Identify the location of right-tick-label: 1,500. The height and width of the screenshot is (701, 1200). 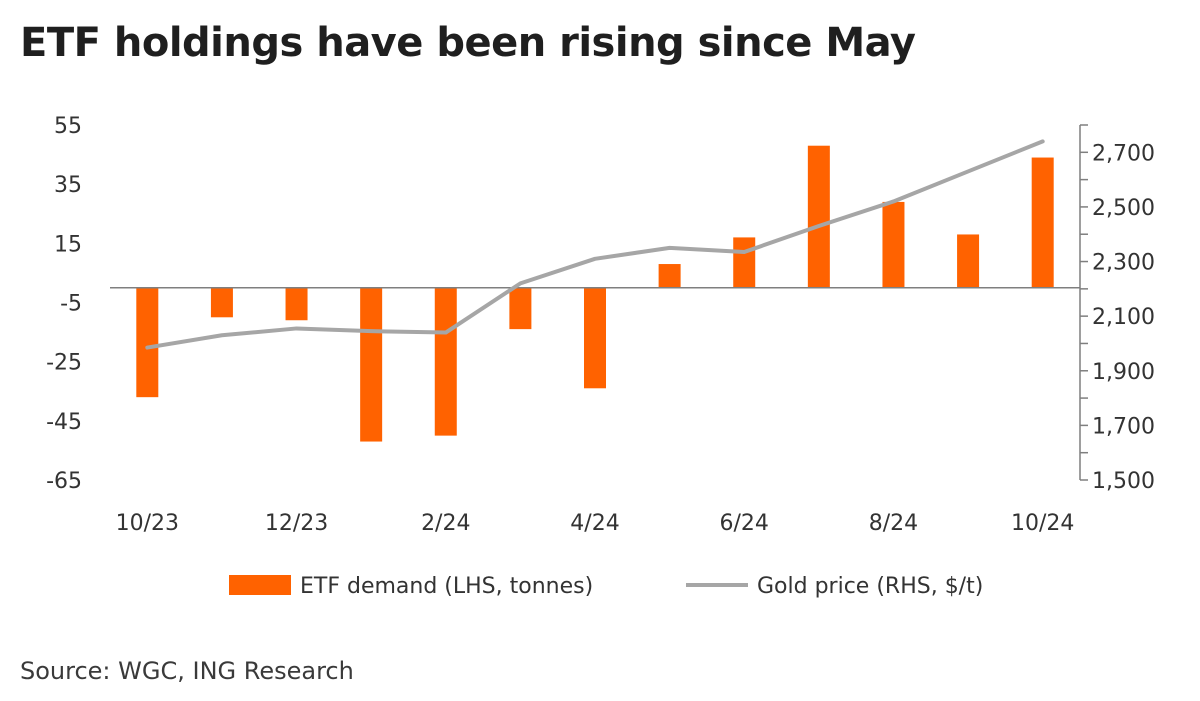
(1123, 481).